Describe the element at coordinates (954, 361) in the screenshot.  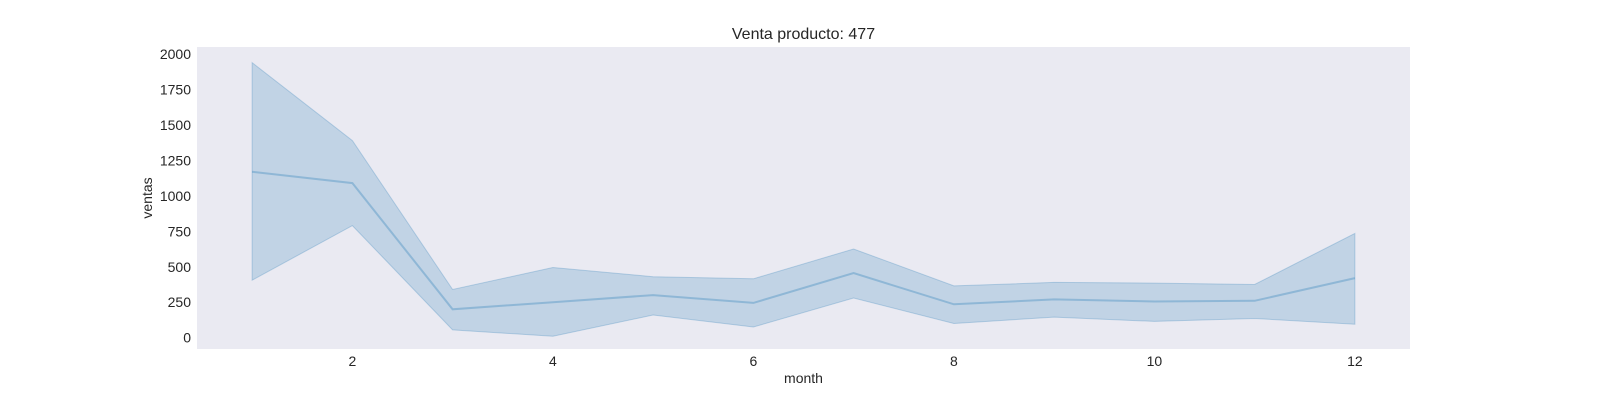
I see `x-tick-label: 8` at that location.